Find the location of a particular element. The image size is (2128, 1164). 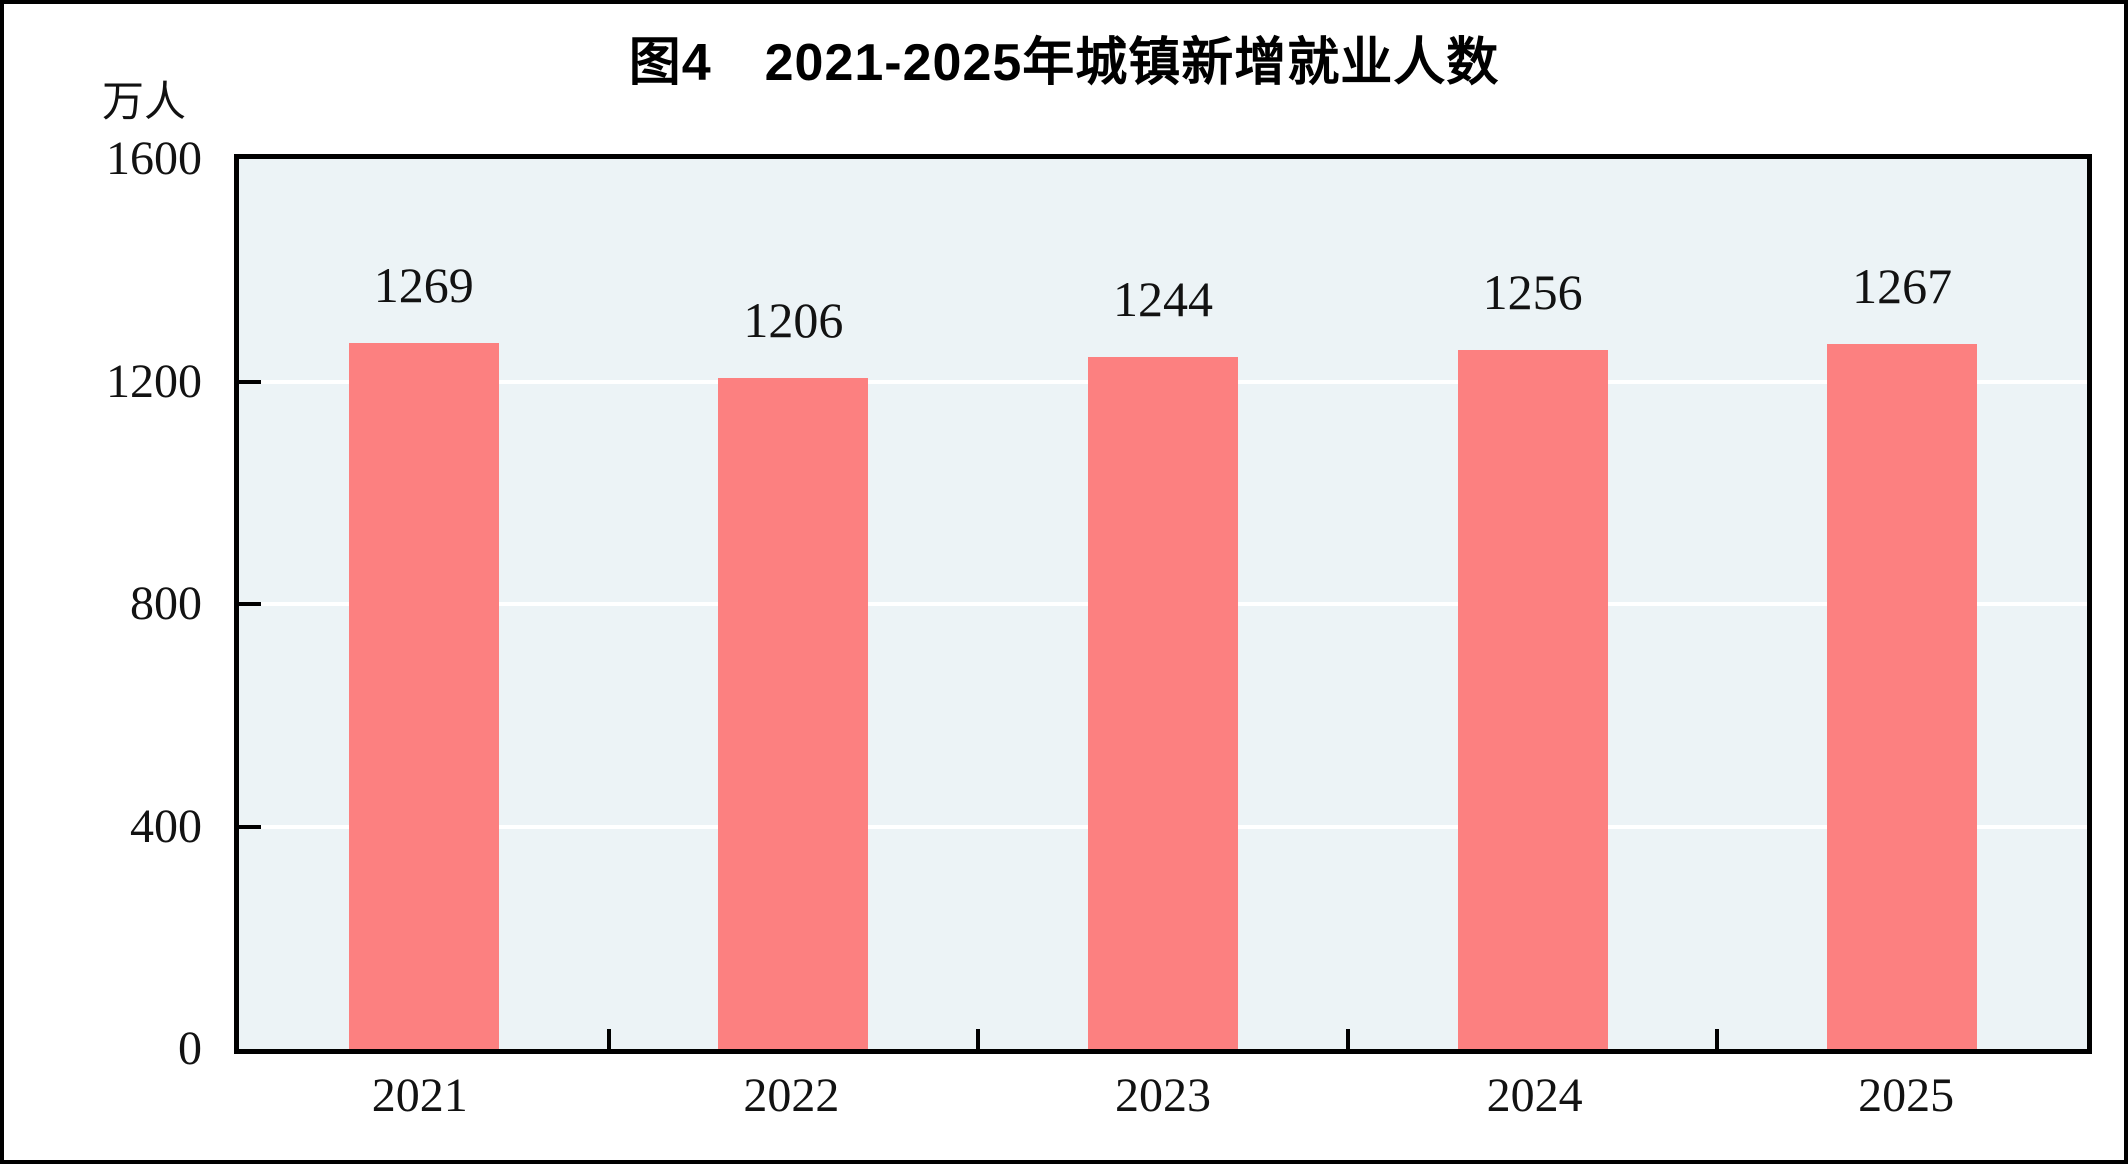

x-tick-label: 2023 is located at coordinates (1162, 1095).